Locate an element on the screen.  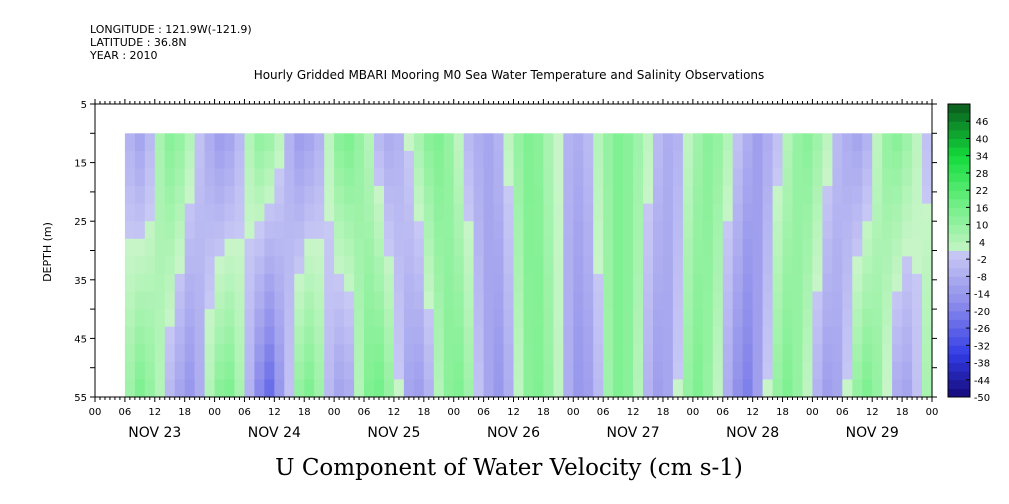
y-tick-label: 5 is located at coordinates (84, 105).